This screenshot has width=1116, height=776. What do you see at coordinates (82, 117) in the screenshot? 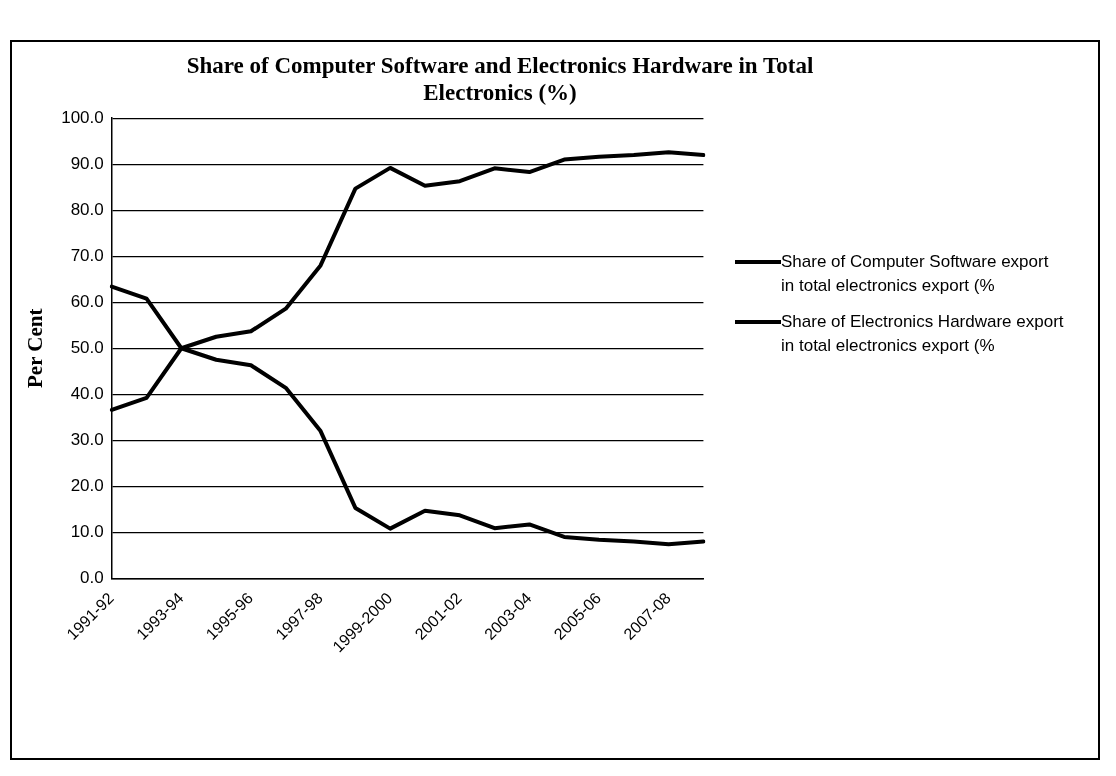
I see `y-tick-label: 100.0` at bounding box center [82, 117].